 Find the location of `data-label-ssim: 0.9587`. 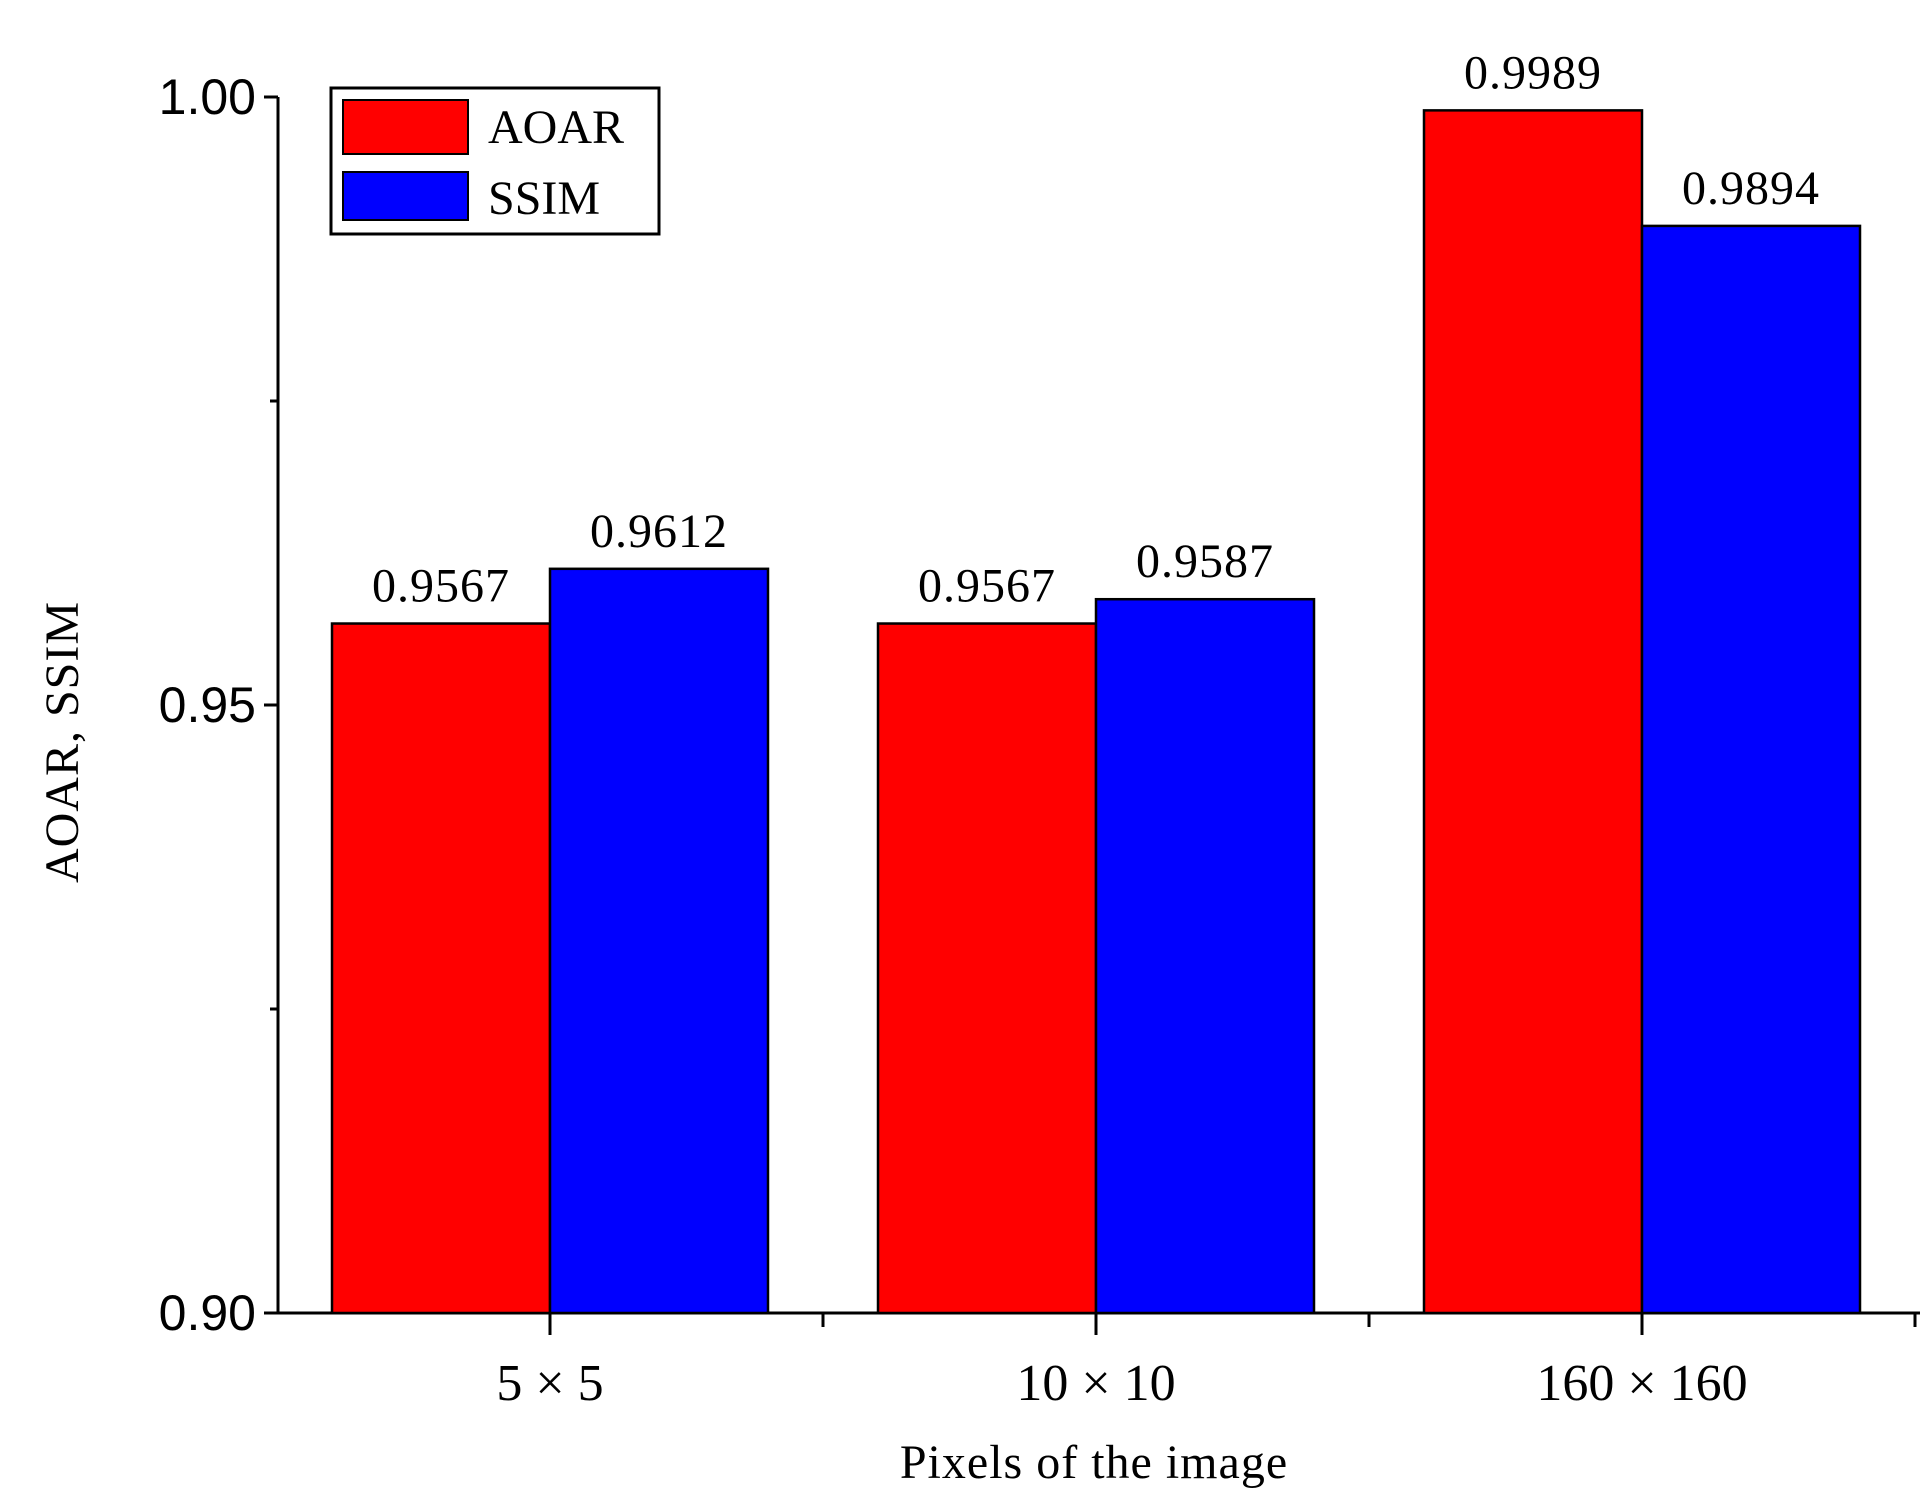

data-label-ssim: 0.9587 is located at coordinates (1205, 561).